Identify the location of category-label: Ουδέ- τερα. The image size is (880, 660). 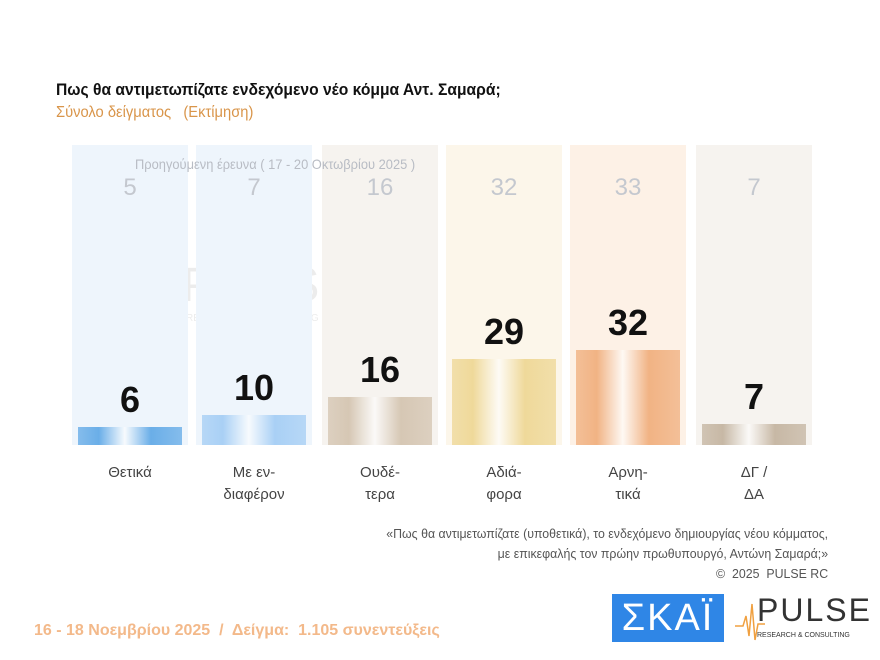
(380, 483).